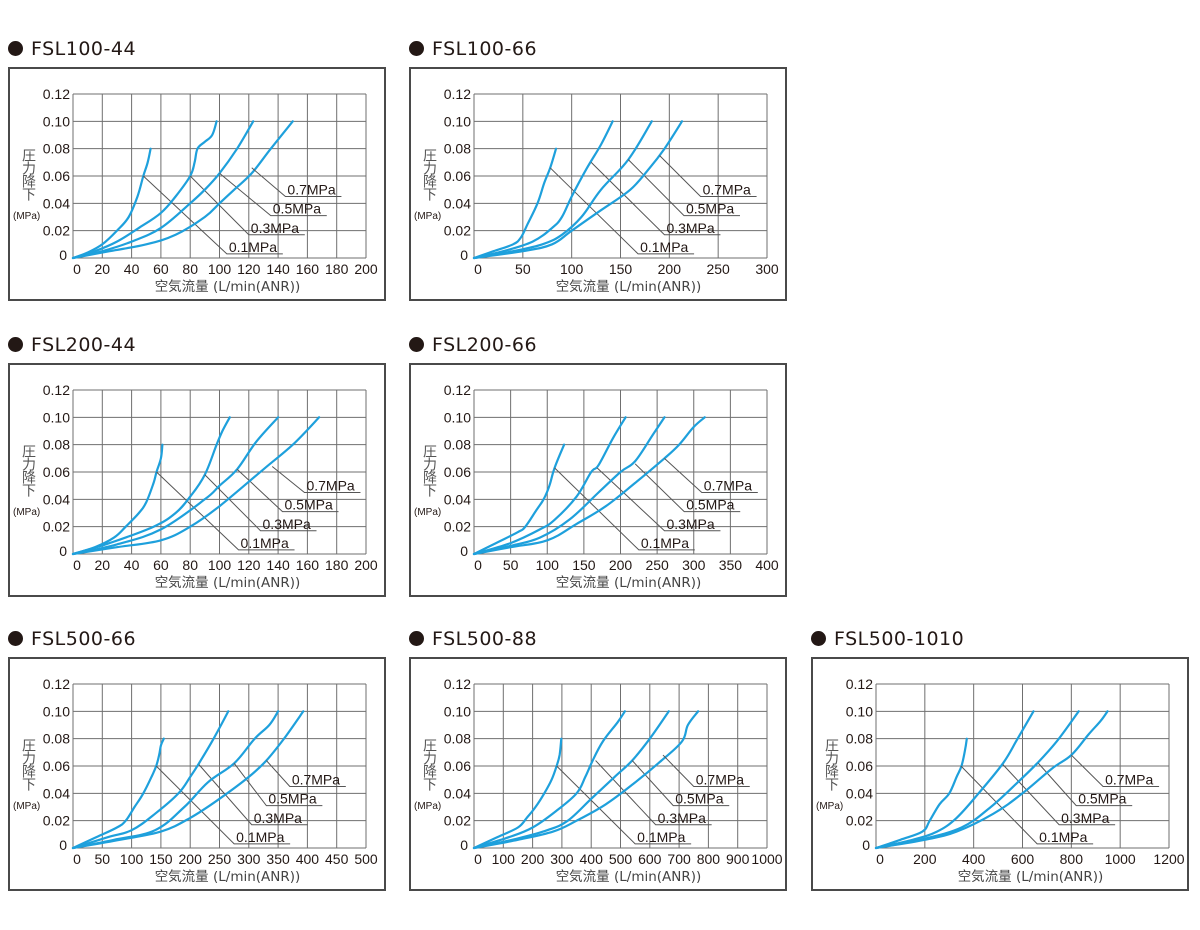 The width and height of the screenshot is (1200, 930). I want to click on x-tick-label: 350, so click(731, 565).